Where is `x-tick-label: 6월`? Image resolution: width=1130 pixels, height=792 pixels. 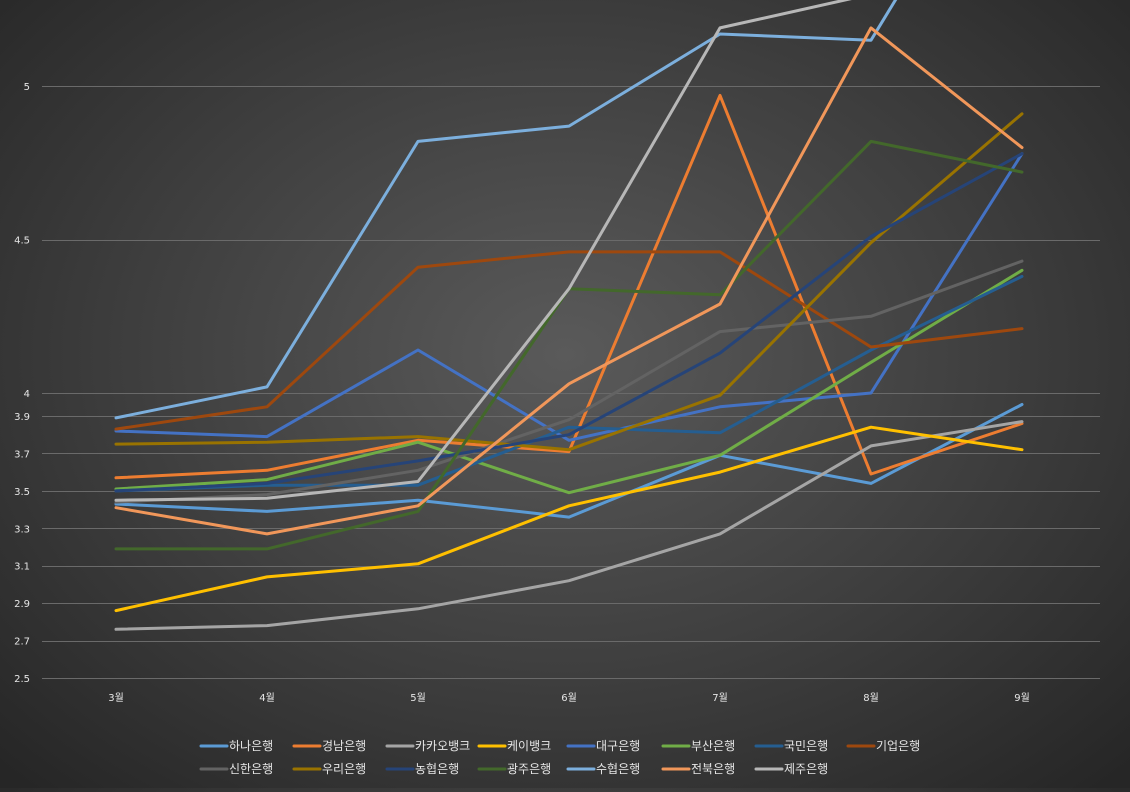 x-tick-label: 6월 is located at coordinates (569, 698).